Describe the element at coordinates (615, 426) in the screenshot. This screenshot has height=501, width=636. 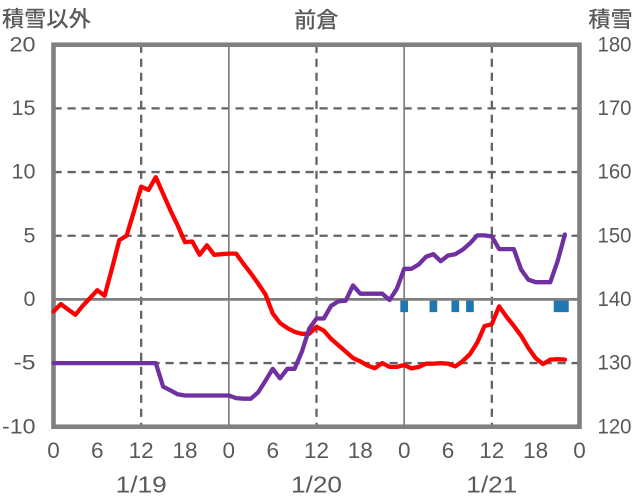
I see `svg-text: 120` at that location.